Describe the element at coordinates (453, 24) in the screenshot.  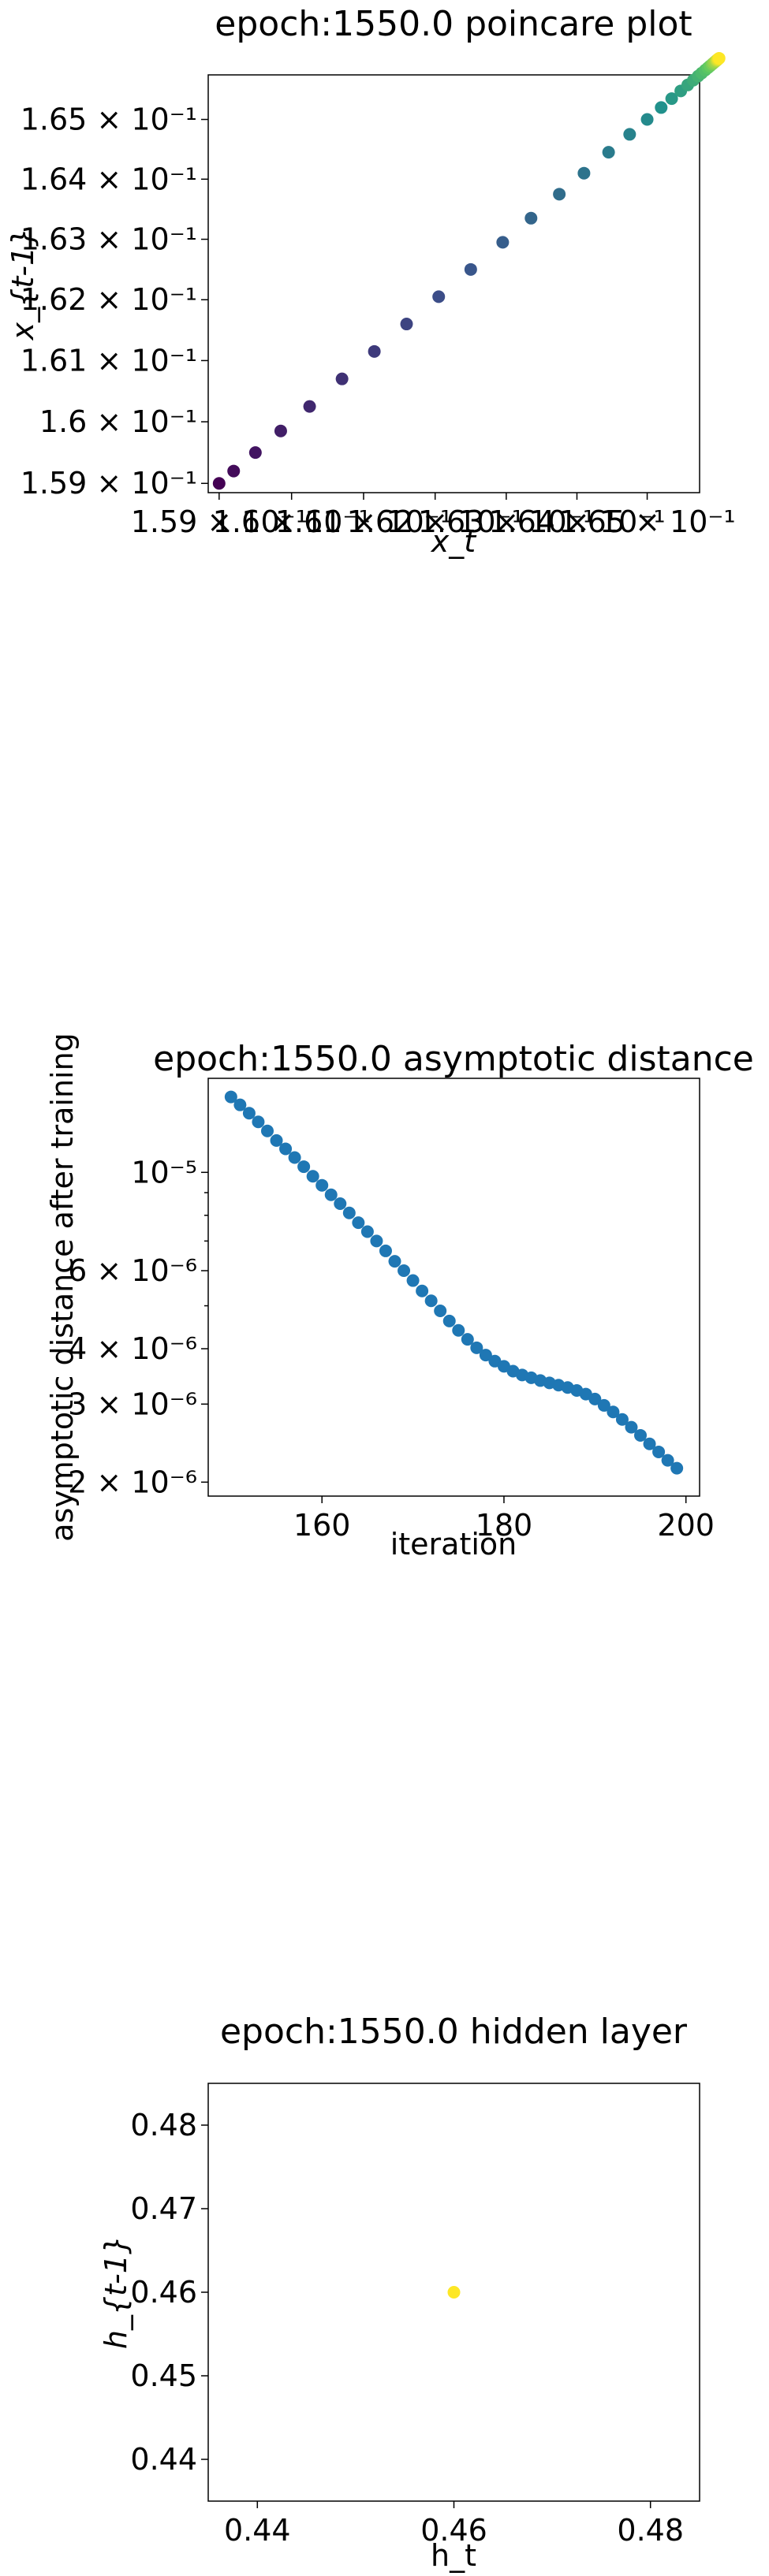
I see `poincare-title: epoch:1550.0 poincare plot` at that location.